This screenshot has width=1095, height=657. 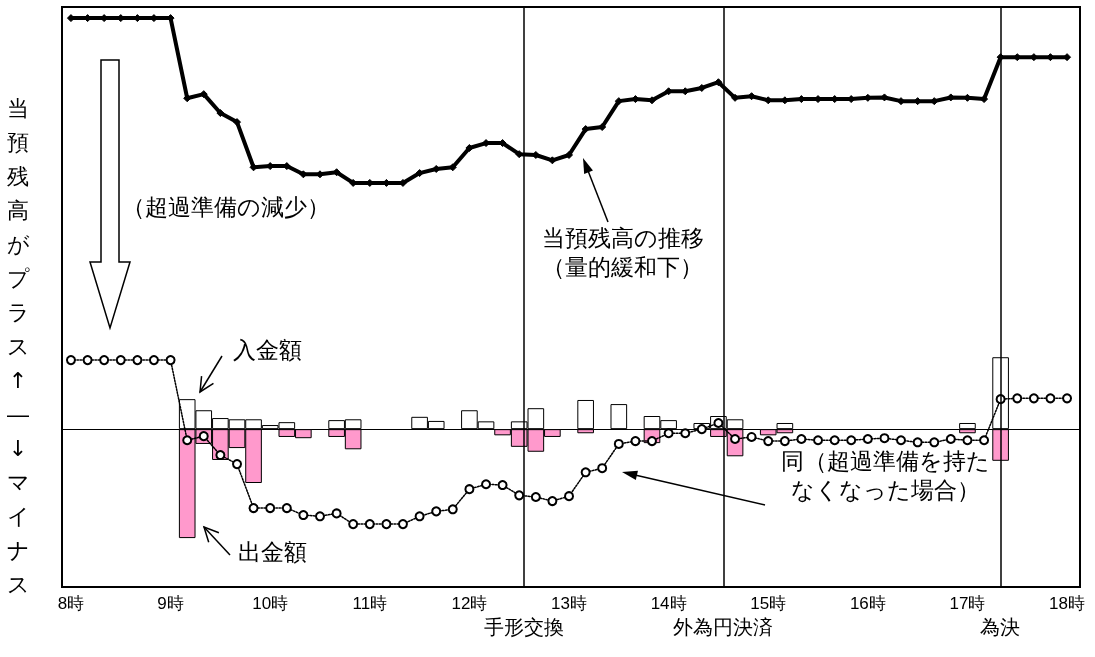 I want to click on legend-label: 出金額, so click(x=272, y=552).